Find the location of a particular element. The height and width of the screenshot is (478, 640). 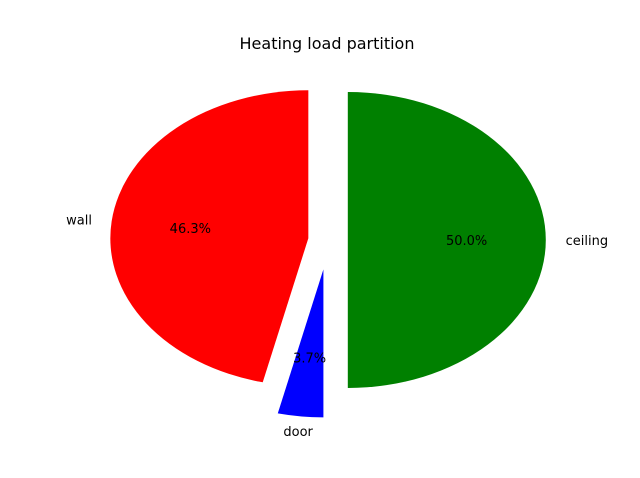

slice-percent-ceiling: 50.0% is located at coordinates (466, 241).